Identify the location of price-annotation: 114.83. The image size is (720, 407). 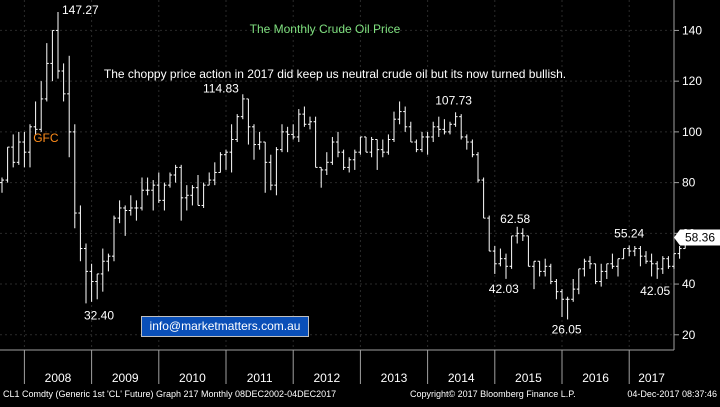
(221, 88).